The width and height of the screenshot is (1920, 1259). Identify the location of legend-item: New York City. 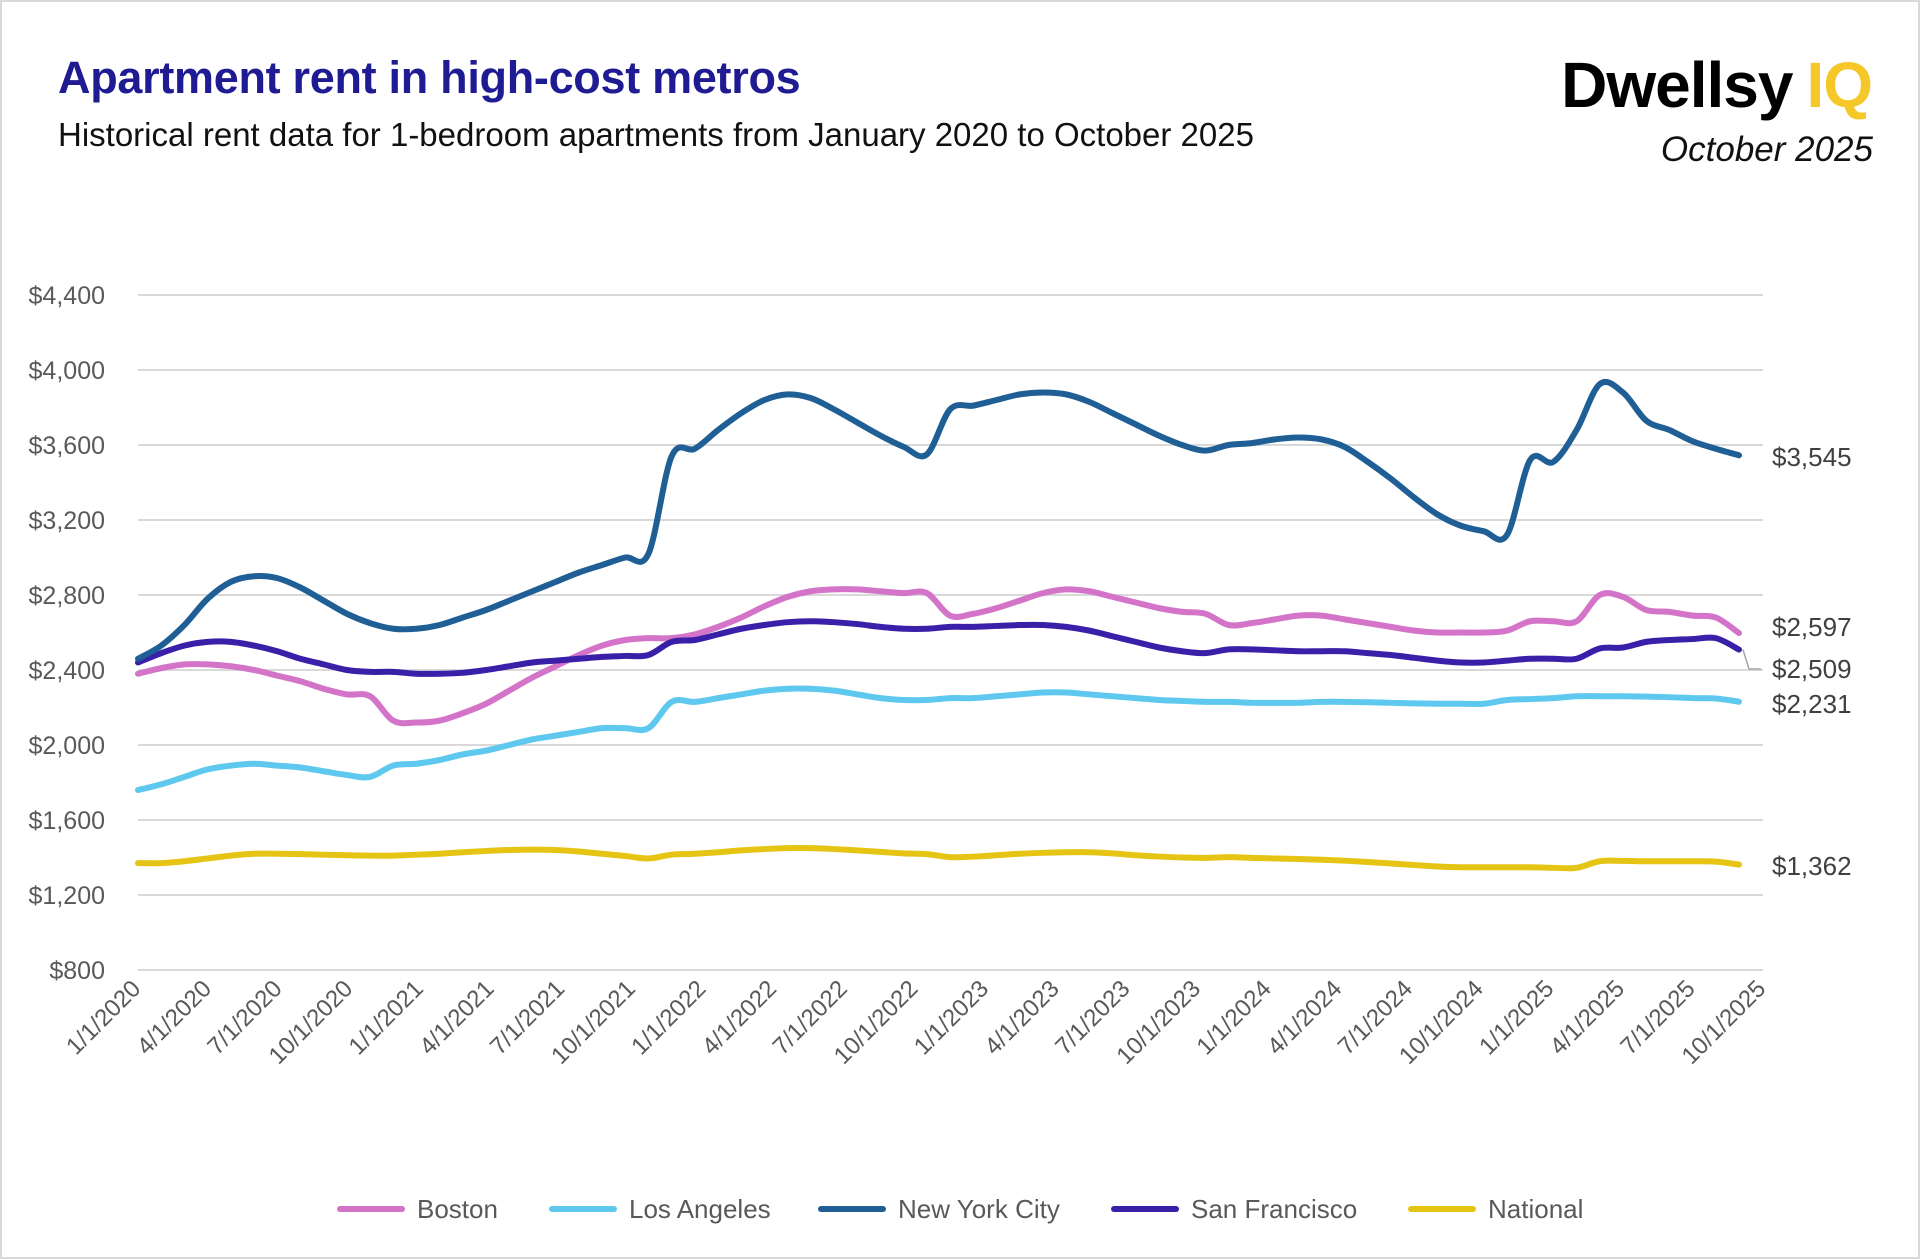
(939, 1209).